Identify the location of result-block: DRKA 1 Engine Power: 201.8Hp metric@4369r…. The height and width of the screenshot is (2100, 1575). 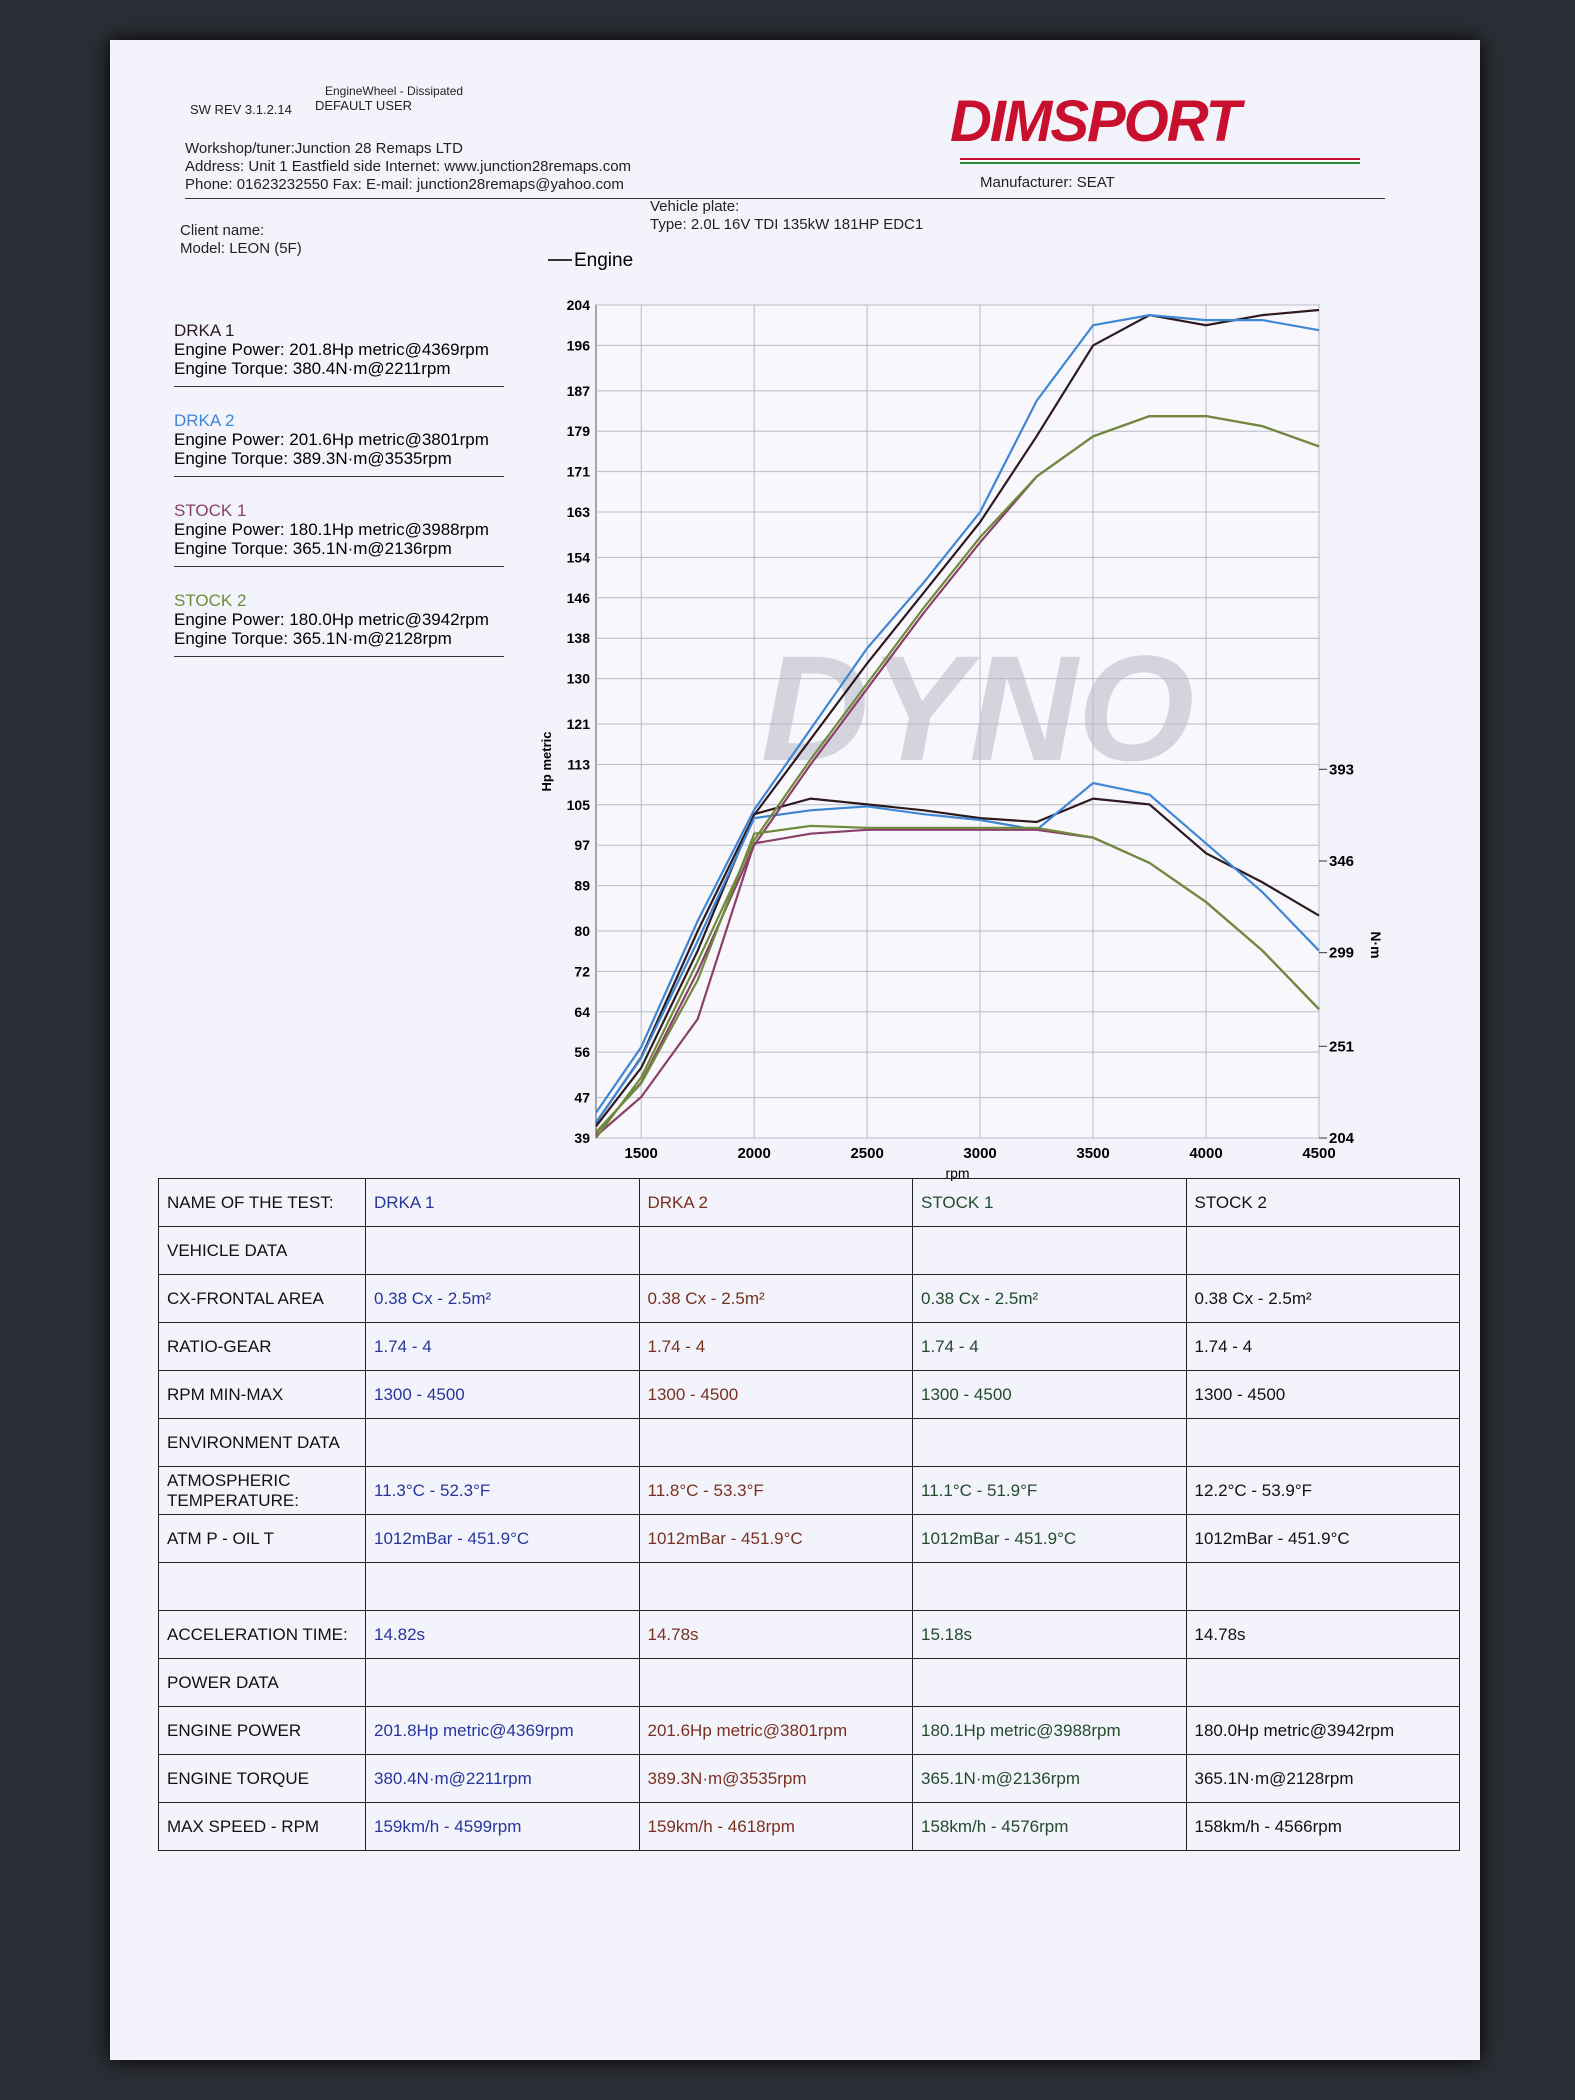
(339, 354).